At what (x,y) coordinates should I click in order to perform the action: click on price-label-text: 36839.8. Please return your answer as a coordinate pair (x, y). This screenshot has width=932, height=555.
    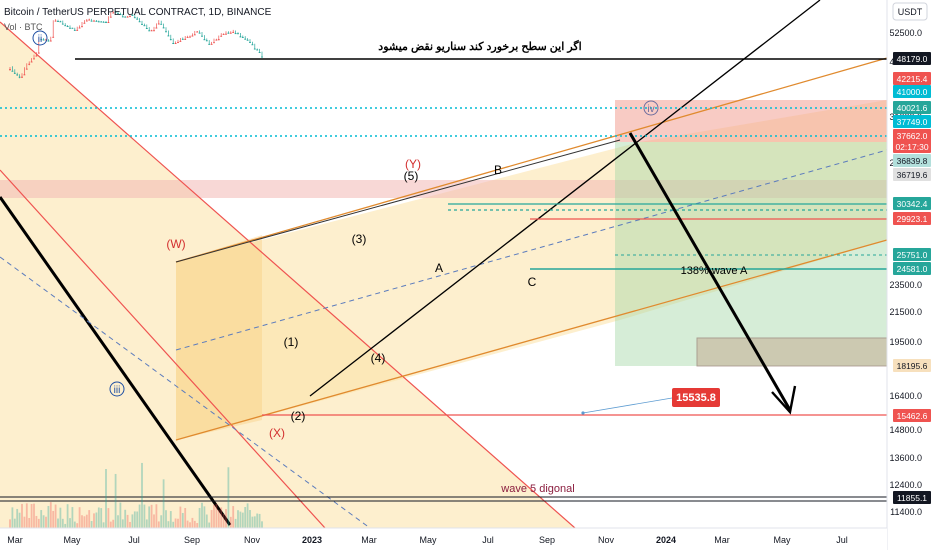
    Looking at the image, I should click on (912, 161).